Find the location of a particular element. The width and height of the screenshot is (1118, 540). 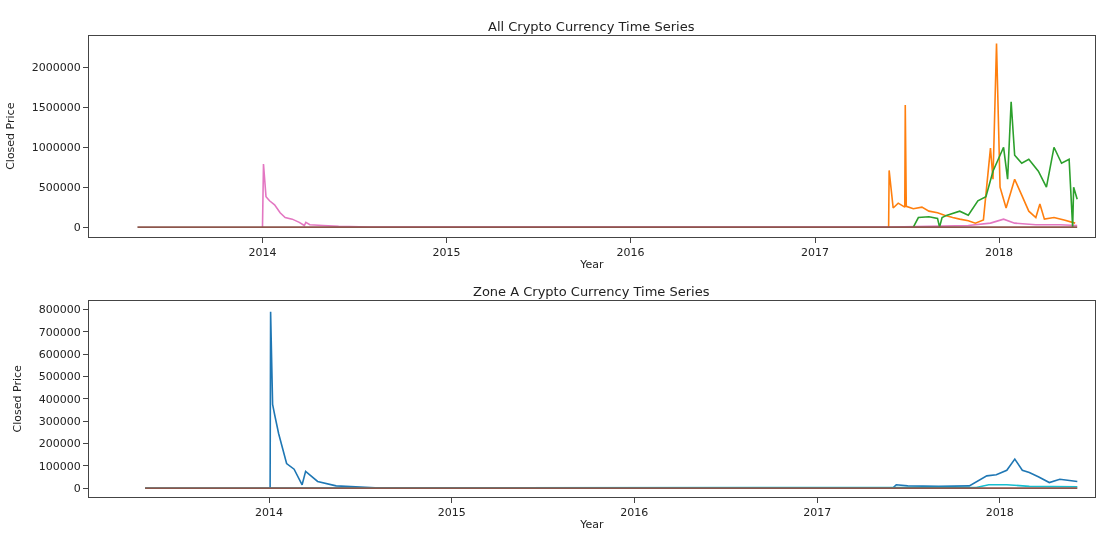

y-tick-label: 1000000 is located at coordinates (56, 148).